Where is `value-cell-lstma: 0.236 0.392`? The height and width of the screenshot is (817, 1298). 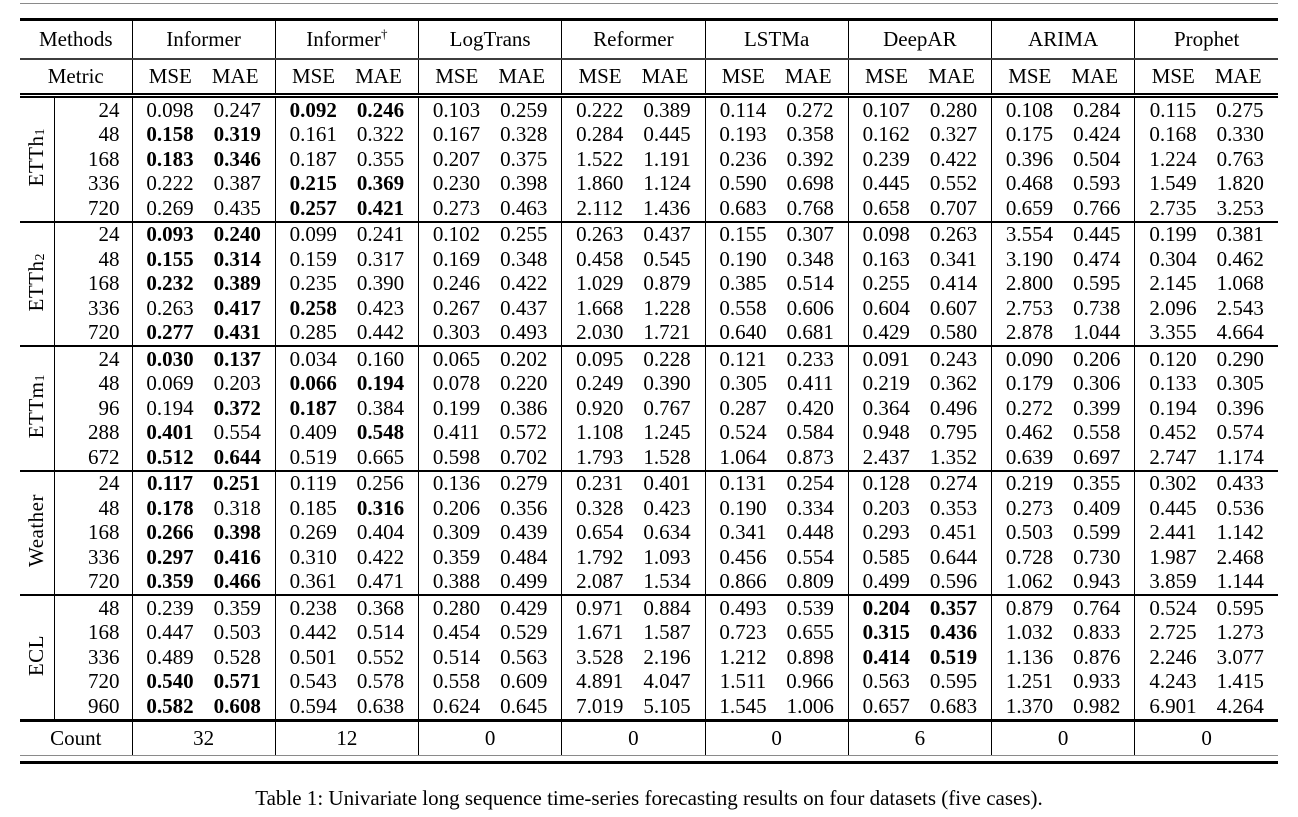
value-cell-lstma: 0.236 0.392 is located at coordinates (776, 159).